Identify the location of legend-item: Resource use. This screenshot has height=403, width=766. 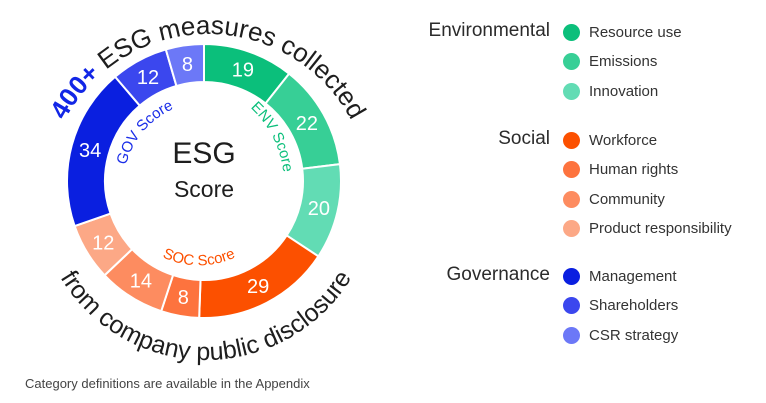
(622, 32).